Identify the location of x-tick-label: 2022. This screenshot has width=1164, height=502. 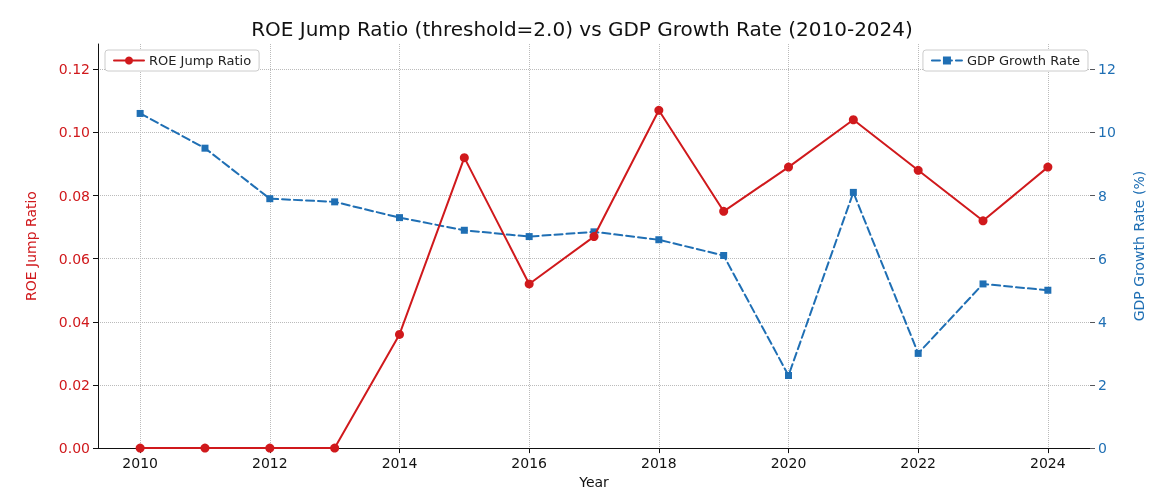
(918, 463).